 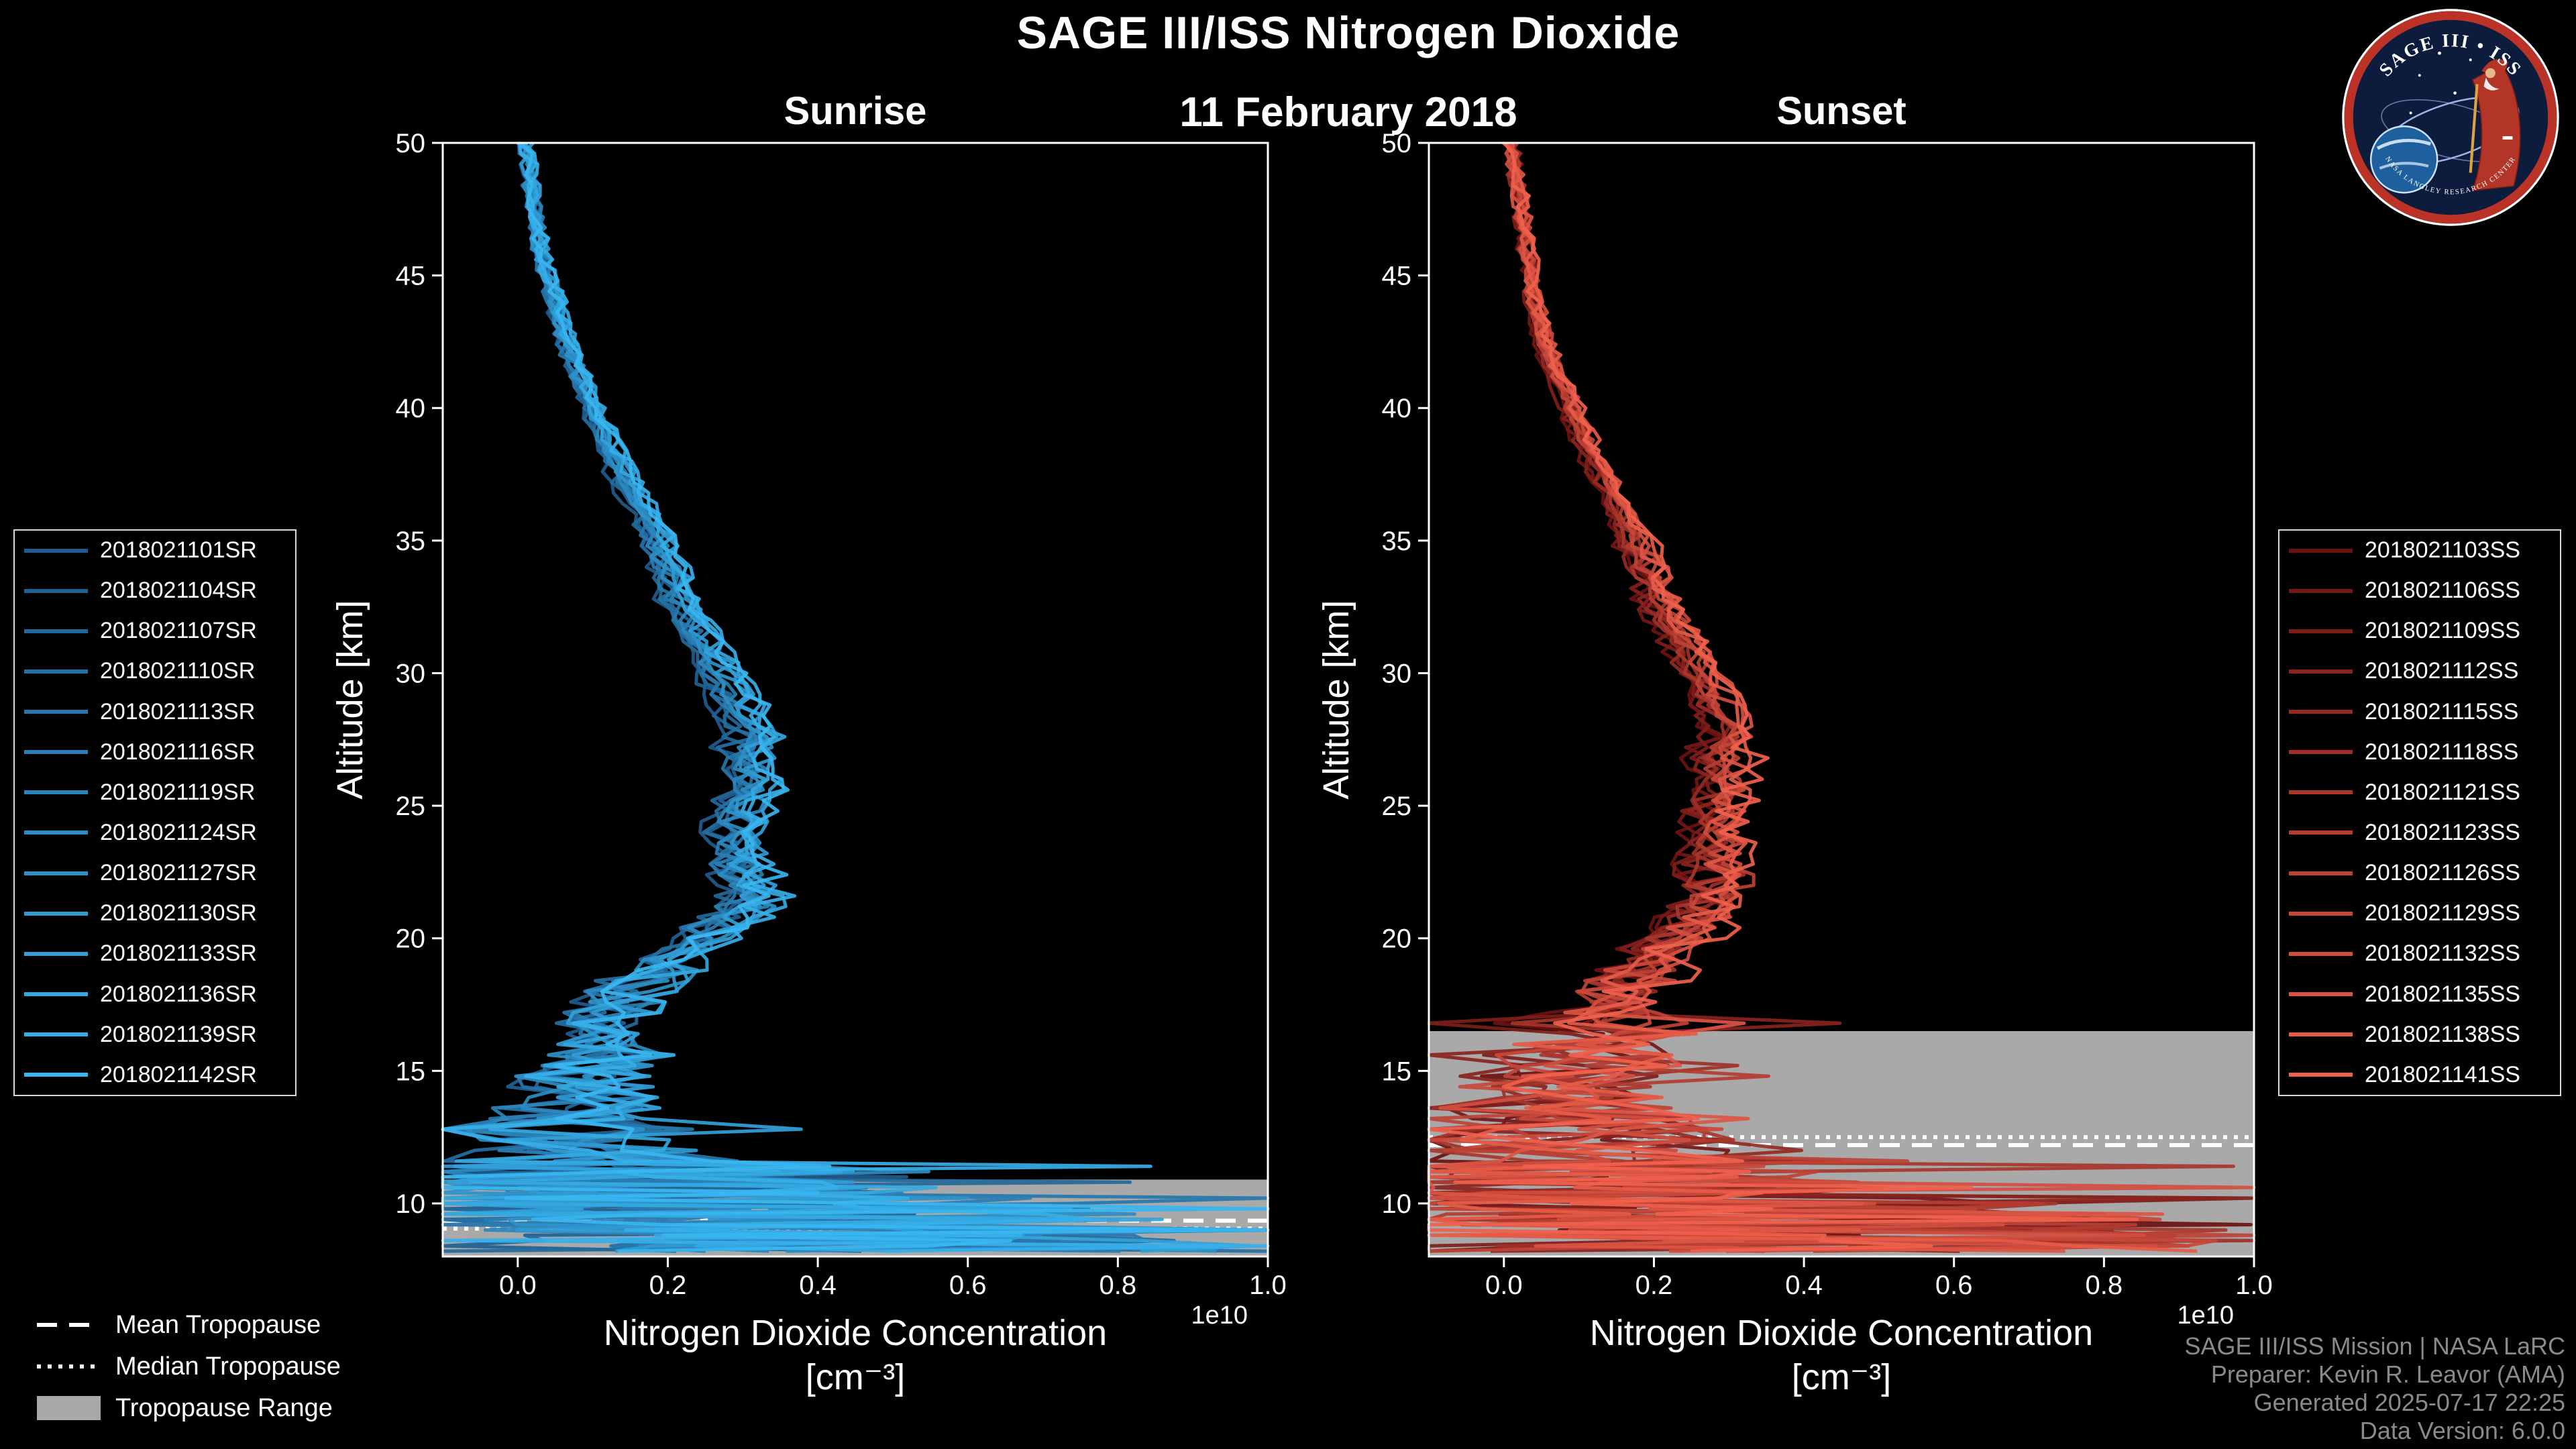 What do you see at coordinates (1841, 111) in the screenshot?
I see `sunset-panel-title: Sunset` at bounding box center [1841, 111].